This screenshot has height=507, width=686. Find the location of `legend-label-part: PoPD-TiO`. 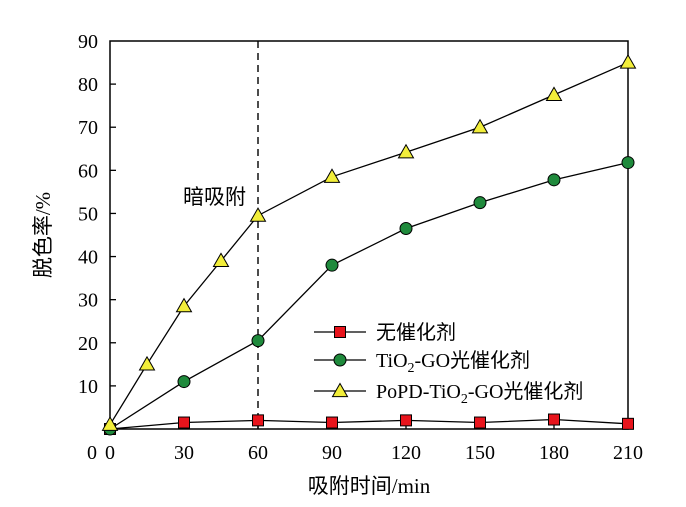

legend-label-part: PoPD-TiO is located at coordinates (418, 392).